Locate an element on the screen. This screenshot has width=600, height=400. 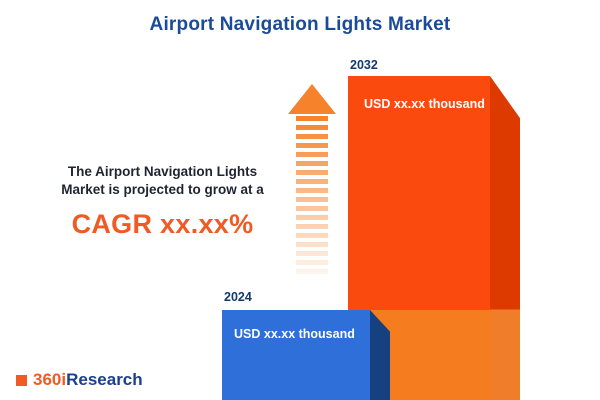
page-title: Airport Navigation Lights Market is located at coordinates (300, 24).